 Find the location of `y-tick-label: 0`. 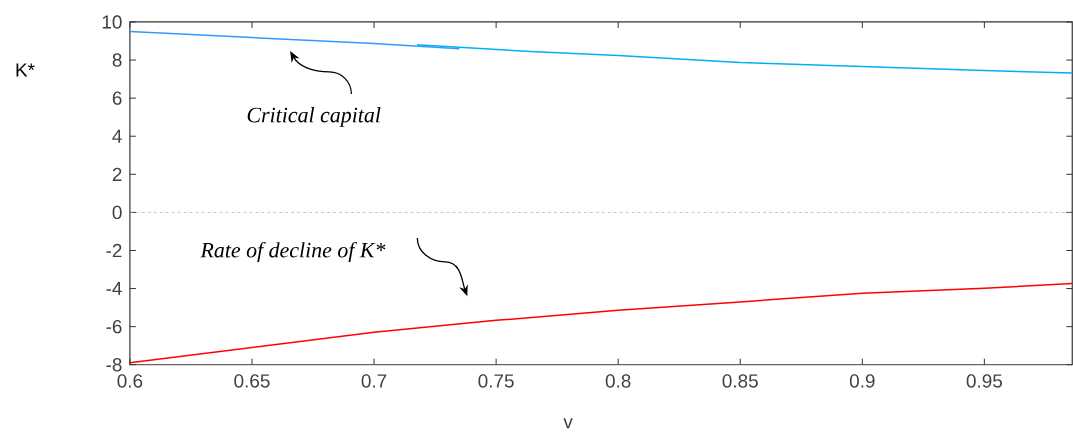

y-tick-label: 0 is located at coordinates (117, 212).